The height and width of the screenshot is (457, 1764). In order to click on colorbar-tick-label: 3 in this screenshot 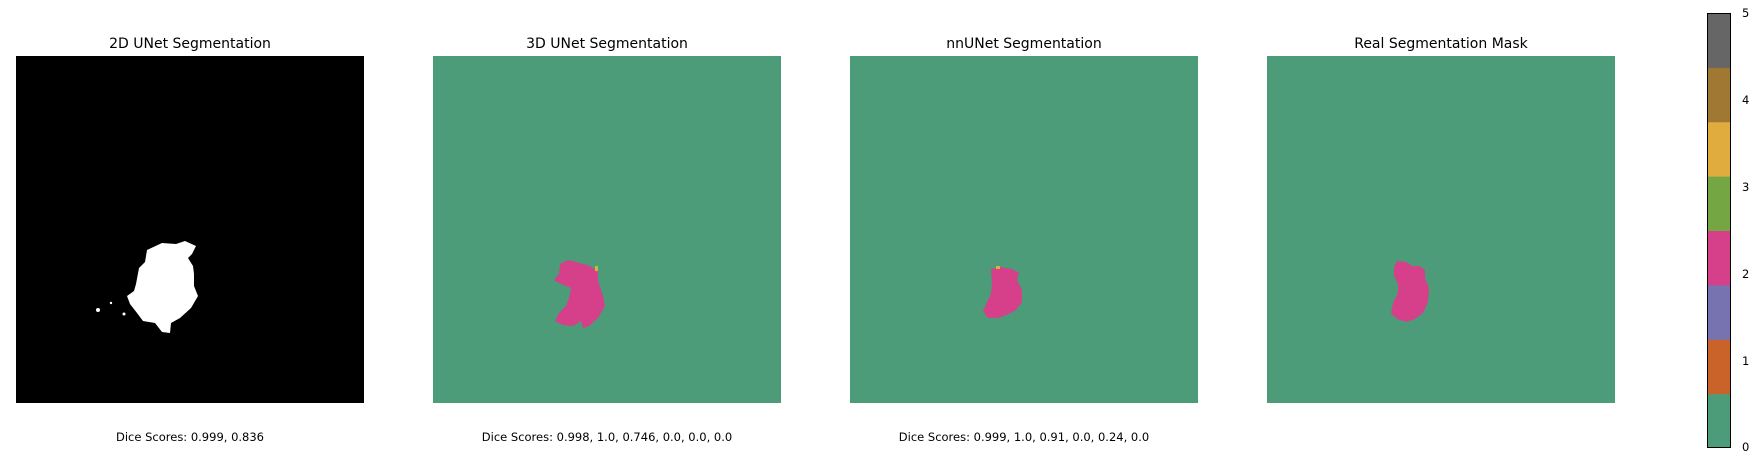, I will do `click(1746, 187)`.